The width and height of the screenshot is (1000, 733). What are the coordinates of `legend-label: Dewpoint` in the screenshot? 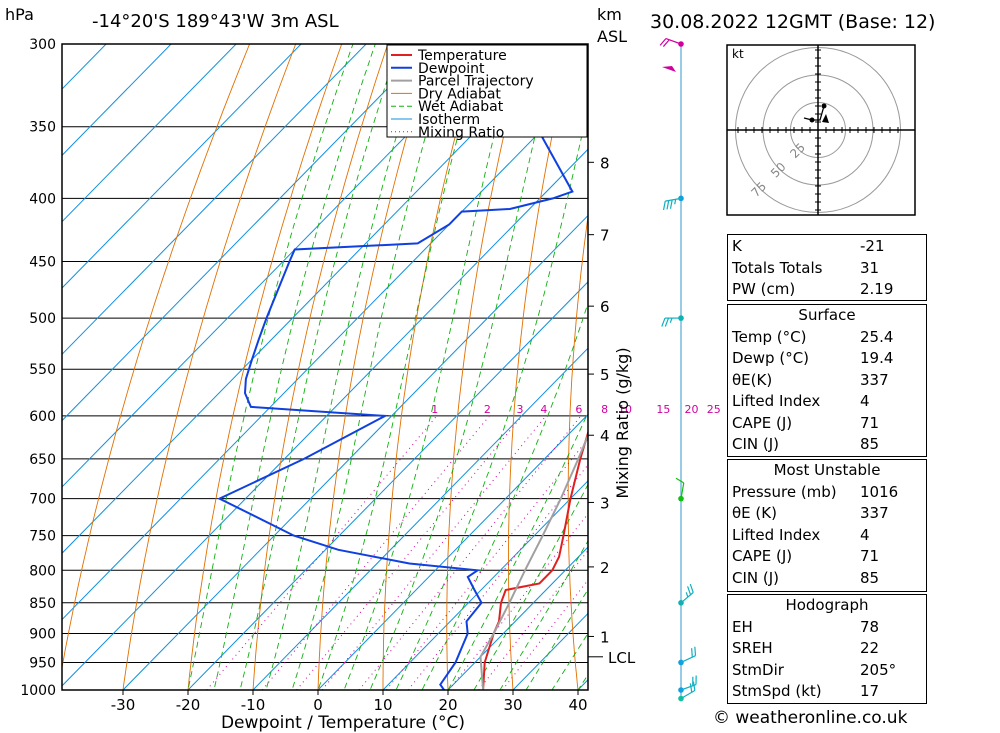 It's located at (451, 69).